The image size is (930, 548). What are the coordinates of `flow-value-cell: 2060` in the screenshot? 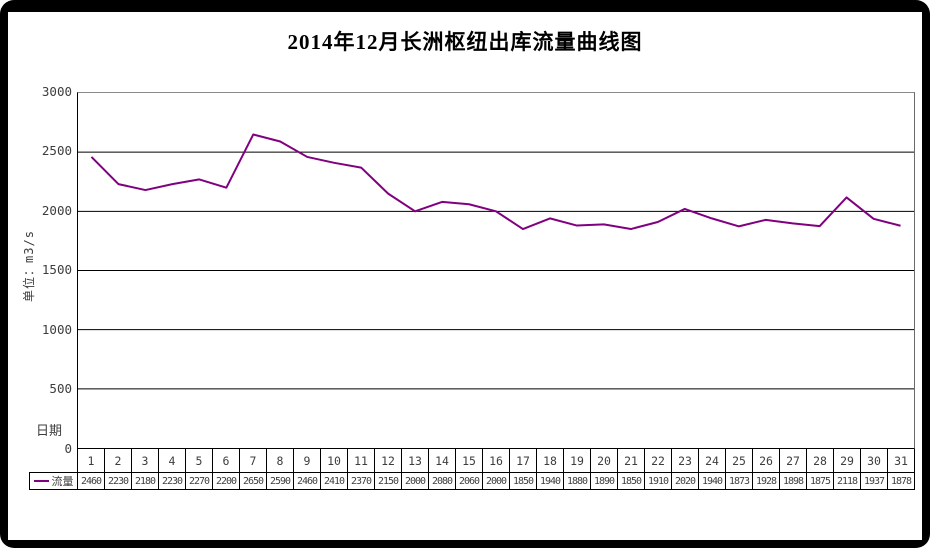 It's located at (469, 481).